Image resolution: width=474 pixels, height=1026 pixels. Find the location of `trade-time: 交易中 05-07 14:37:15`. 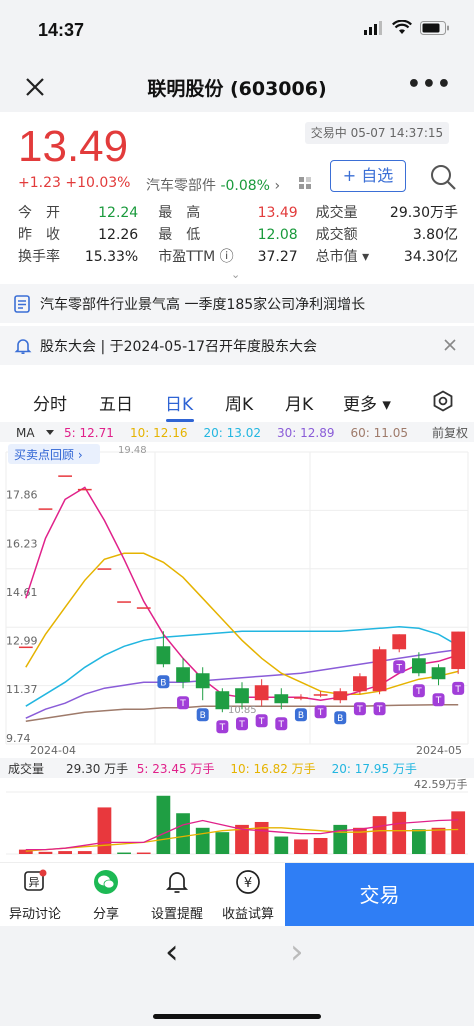

trade-time: 交易中 05-07 14:37:15 is located at coordinates (377, 133).